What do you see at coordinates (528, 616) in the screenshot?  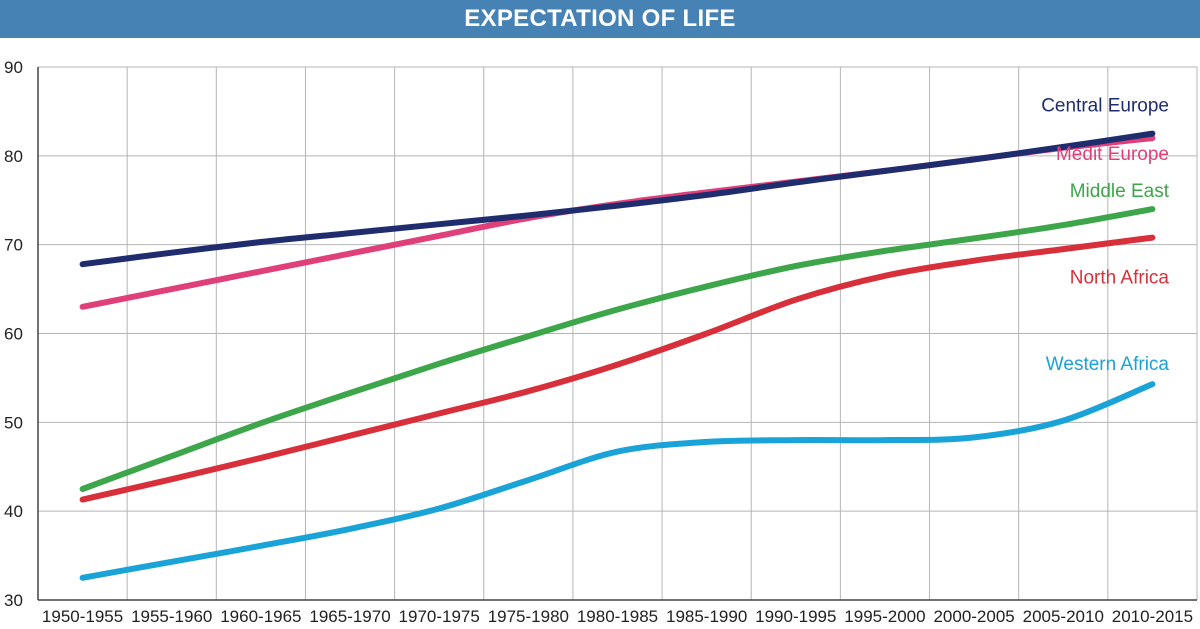 I see `x-tick-label: 1975-1980` at bounding box center [528, 616].